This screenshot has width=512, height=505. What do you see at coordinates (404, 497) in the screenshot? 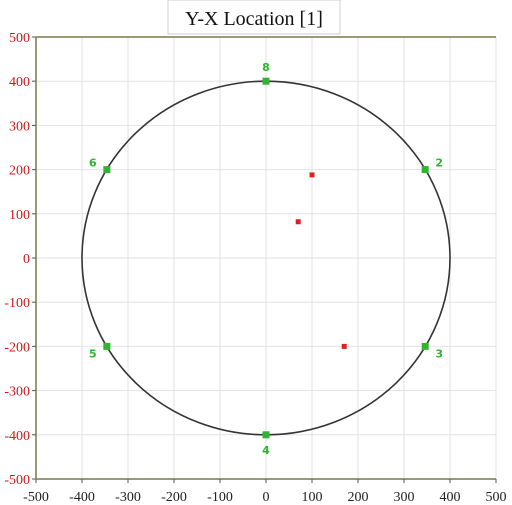
I see `x-tick-label: 300` at bounding box center [404, 497].